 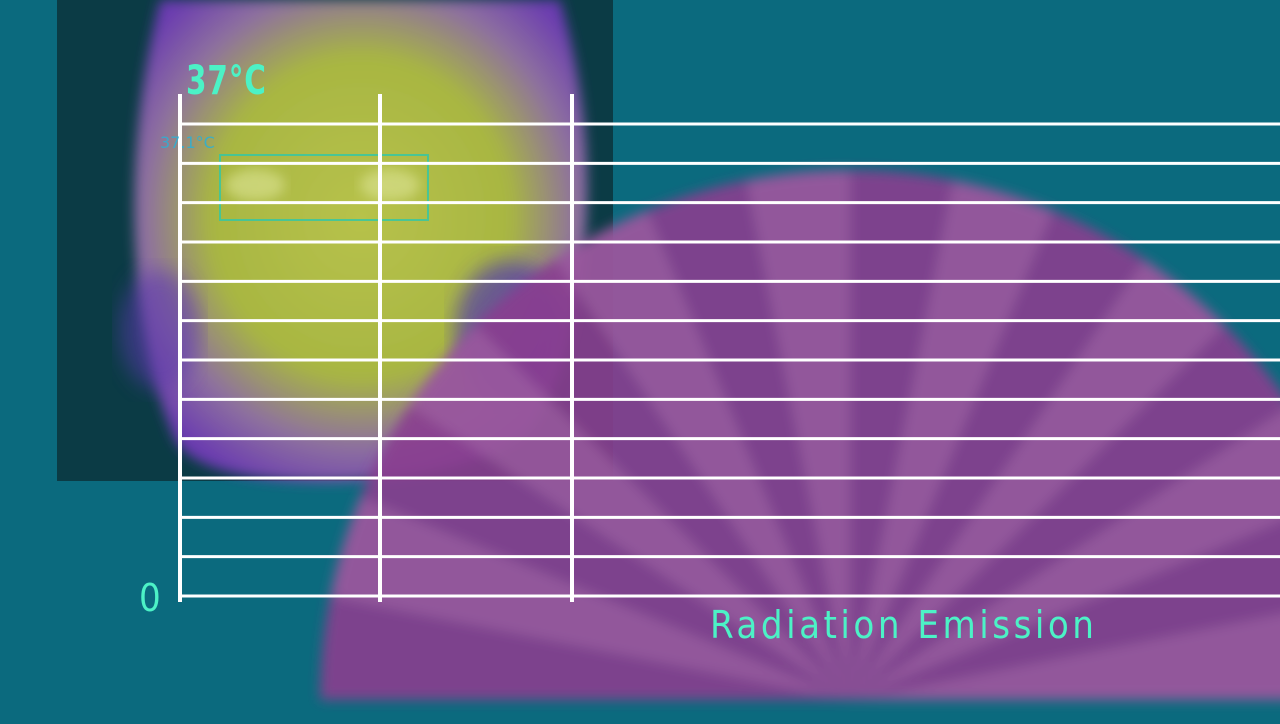 I want to click on radiation-emission-title: Radiation Emission, so click(x=904, y=625).